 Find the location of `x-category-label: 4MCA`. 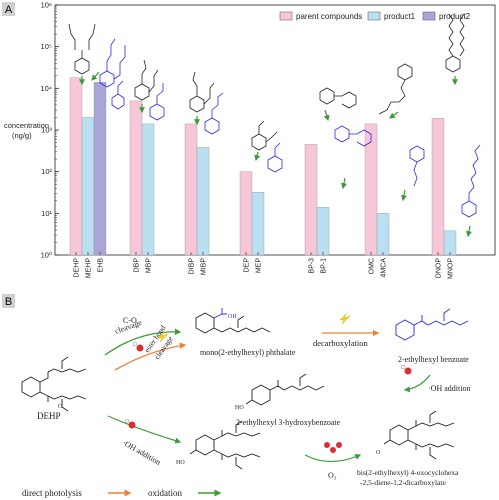

x-category-label: 4MCA is located at coordinates (384, 268).